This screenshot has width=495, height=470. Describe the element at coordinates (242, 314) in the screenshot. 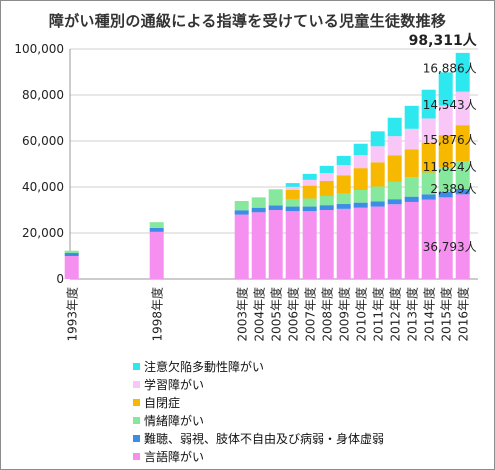

I see `x-tick-label: 2003年度` at that location.